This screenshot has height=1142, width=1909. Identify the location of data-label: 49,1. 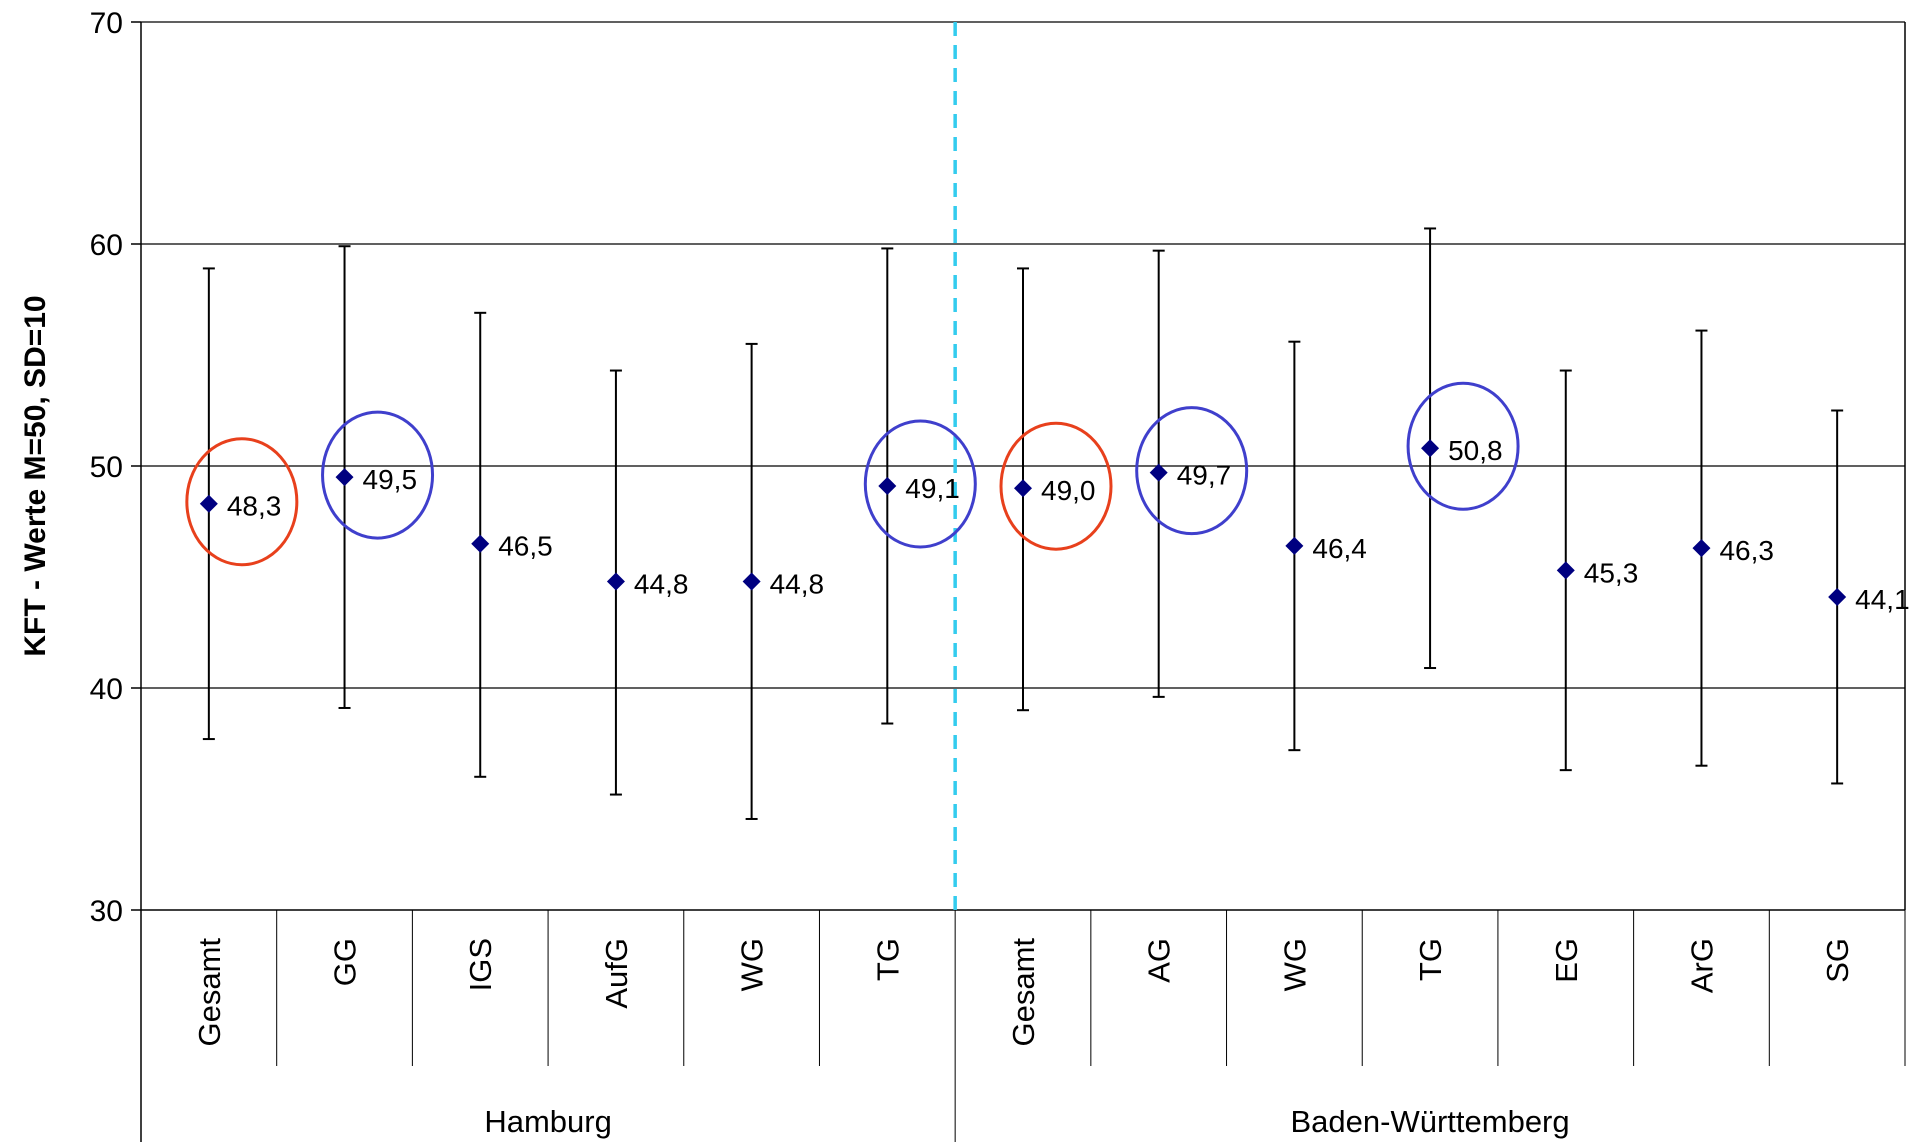
(932, 488).